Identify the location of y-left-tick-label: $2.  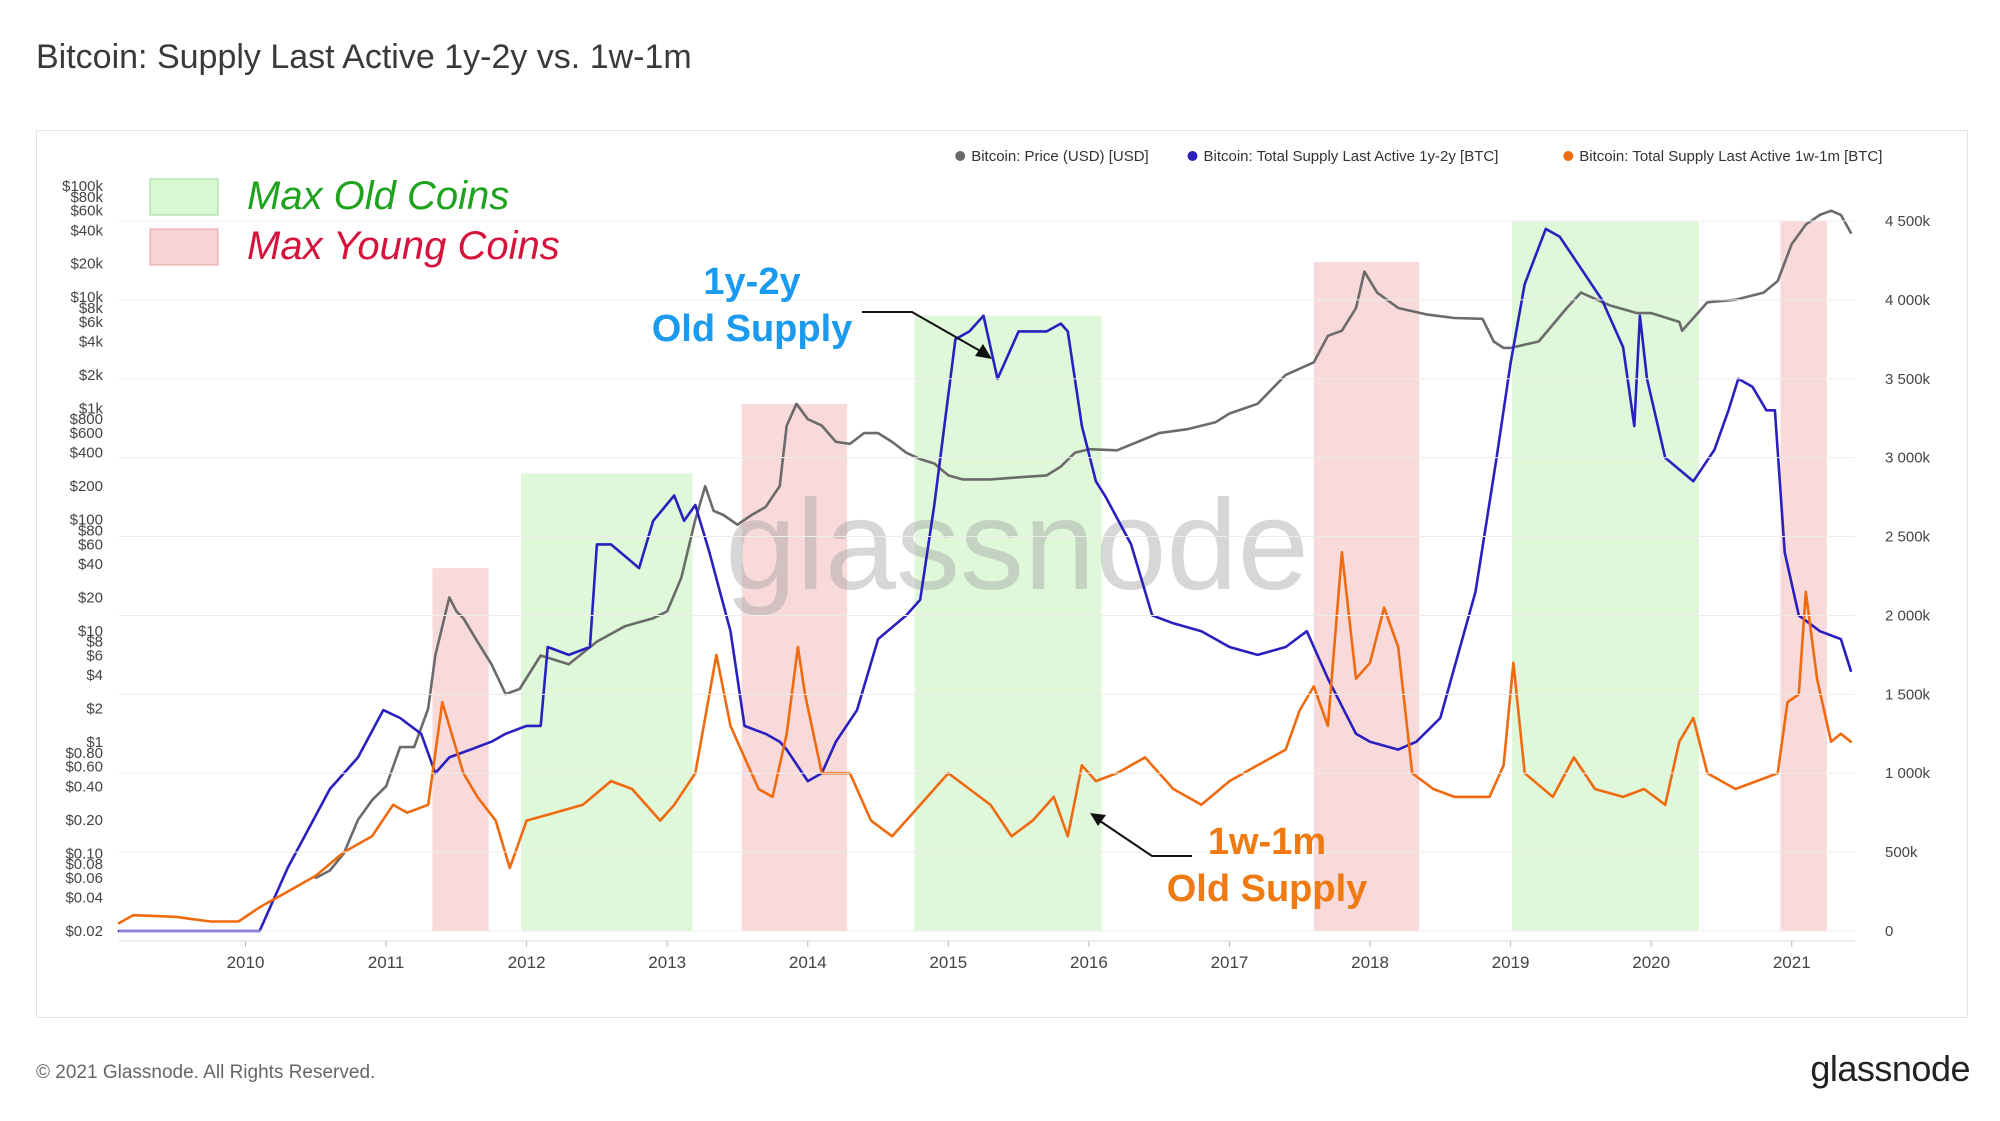
(94, 709).